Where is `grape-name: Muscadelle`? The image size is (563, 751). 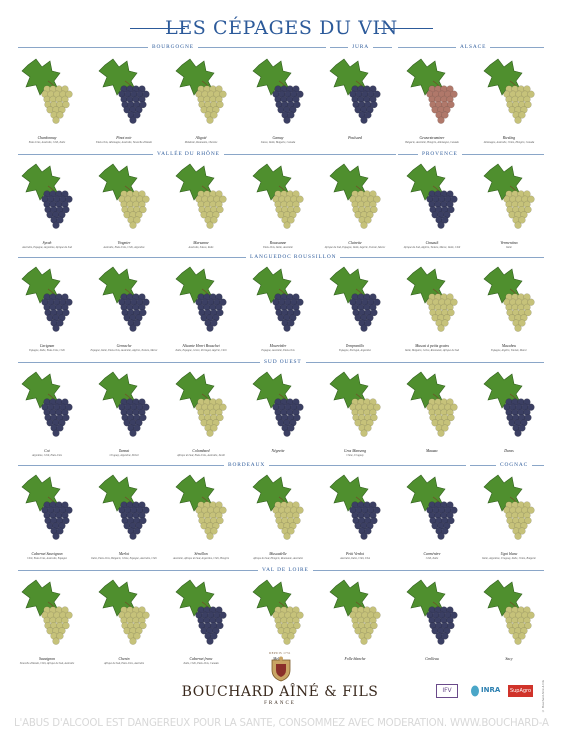 grape-name: Muscadelle is located at coordinates (278, 554).